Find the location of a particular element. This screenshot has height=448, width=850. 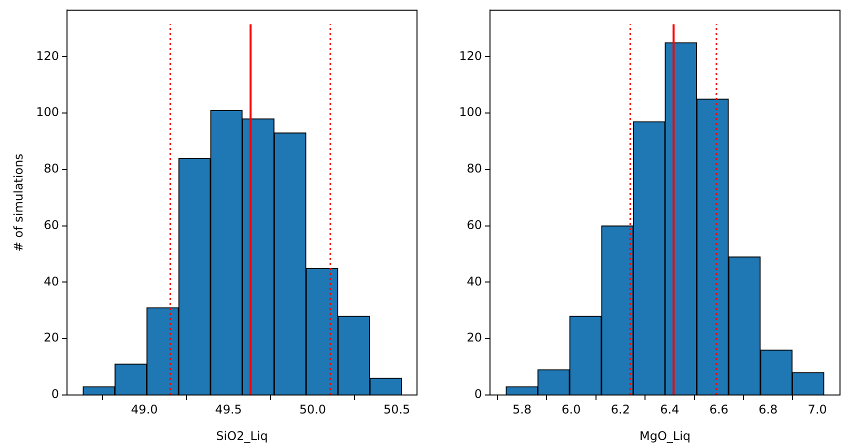

x-tick-label: 6.0 is located at coordinates (571, 409).